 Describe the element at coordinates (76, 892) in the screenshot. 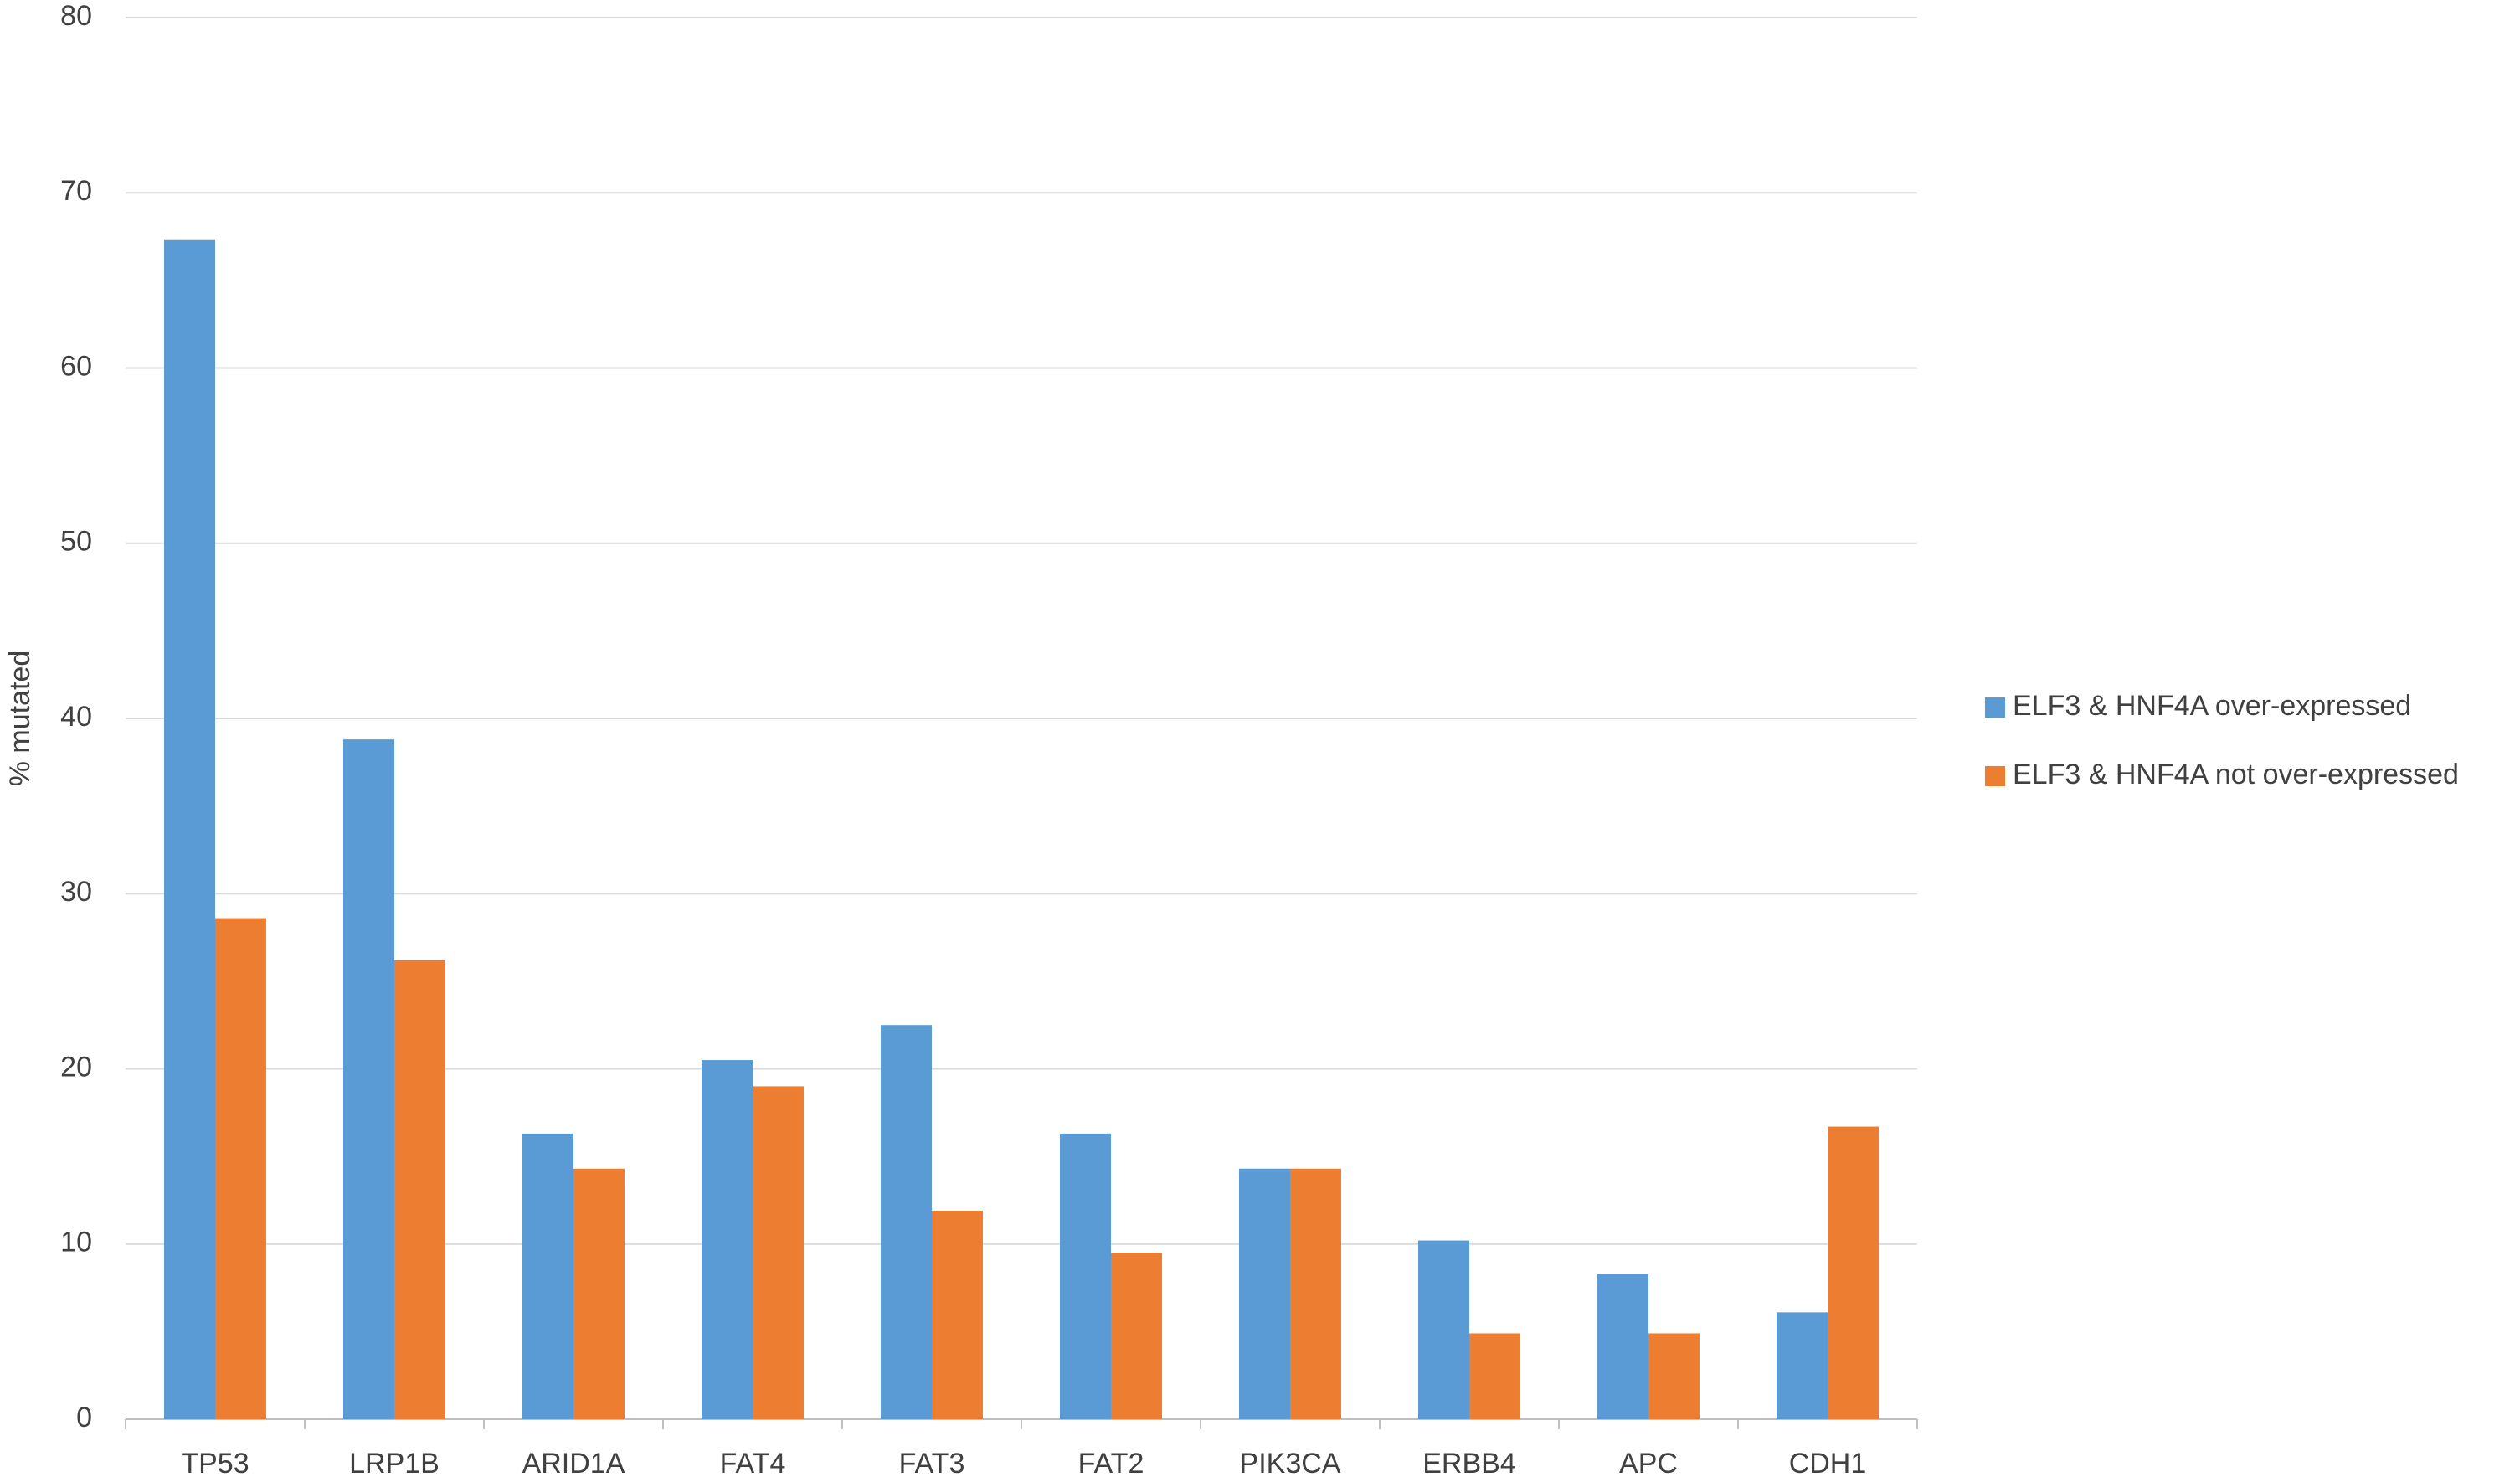

I see `y-tick-label: 30` at that location.